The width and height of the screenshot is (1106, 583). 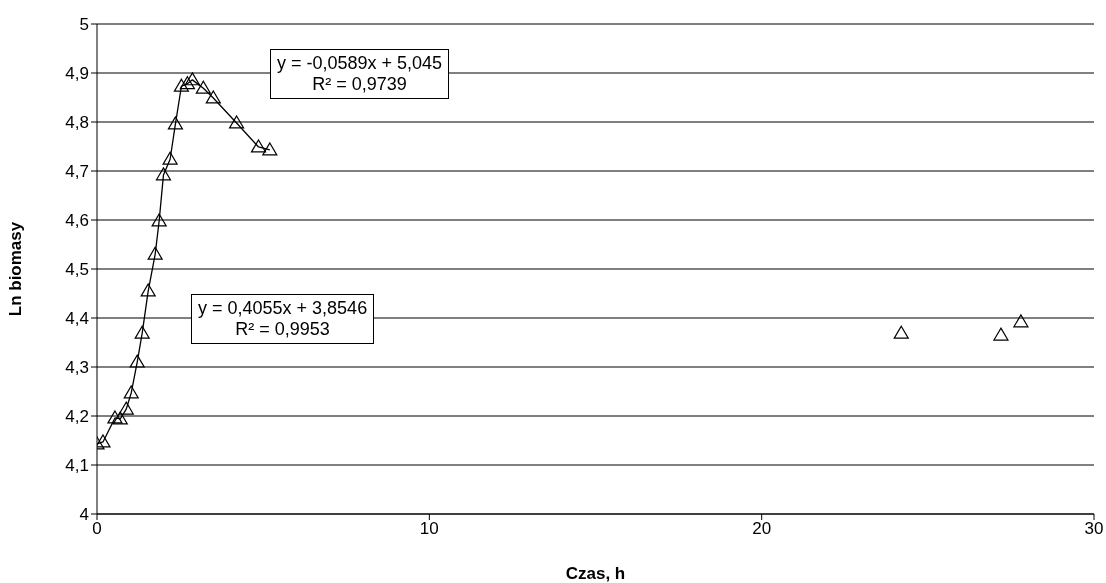 What do you see at coordinates (283, 319) in the screenshot?
I see `annotation: y = 0,4055x + 3,8546 R² = 0,9953` at bounding box center [283, 319].